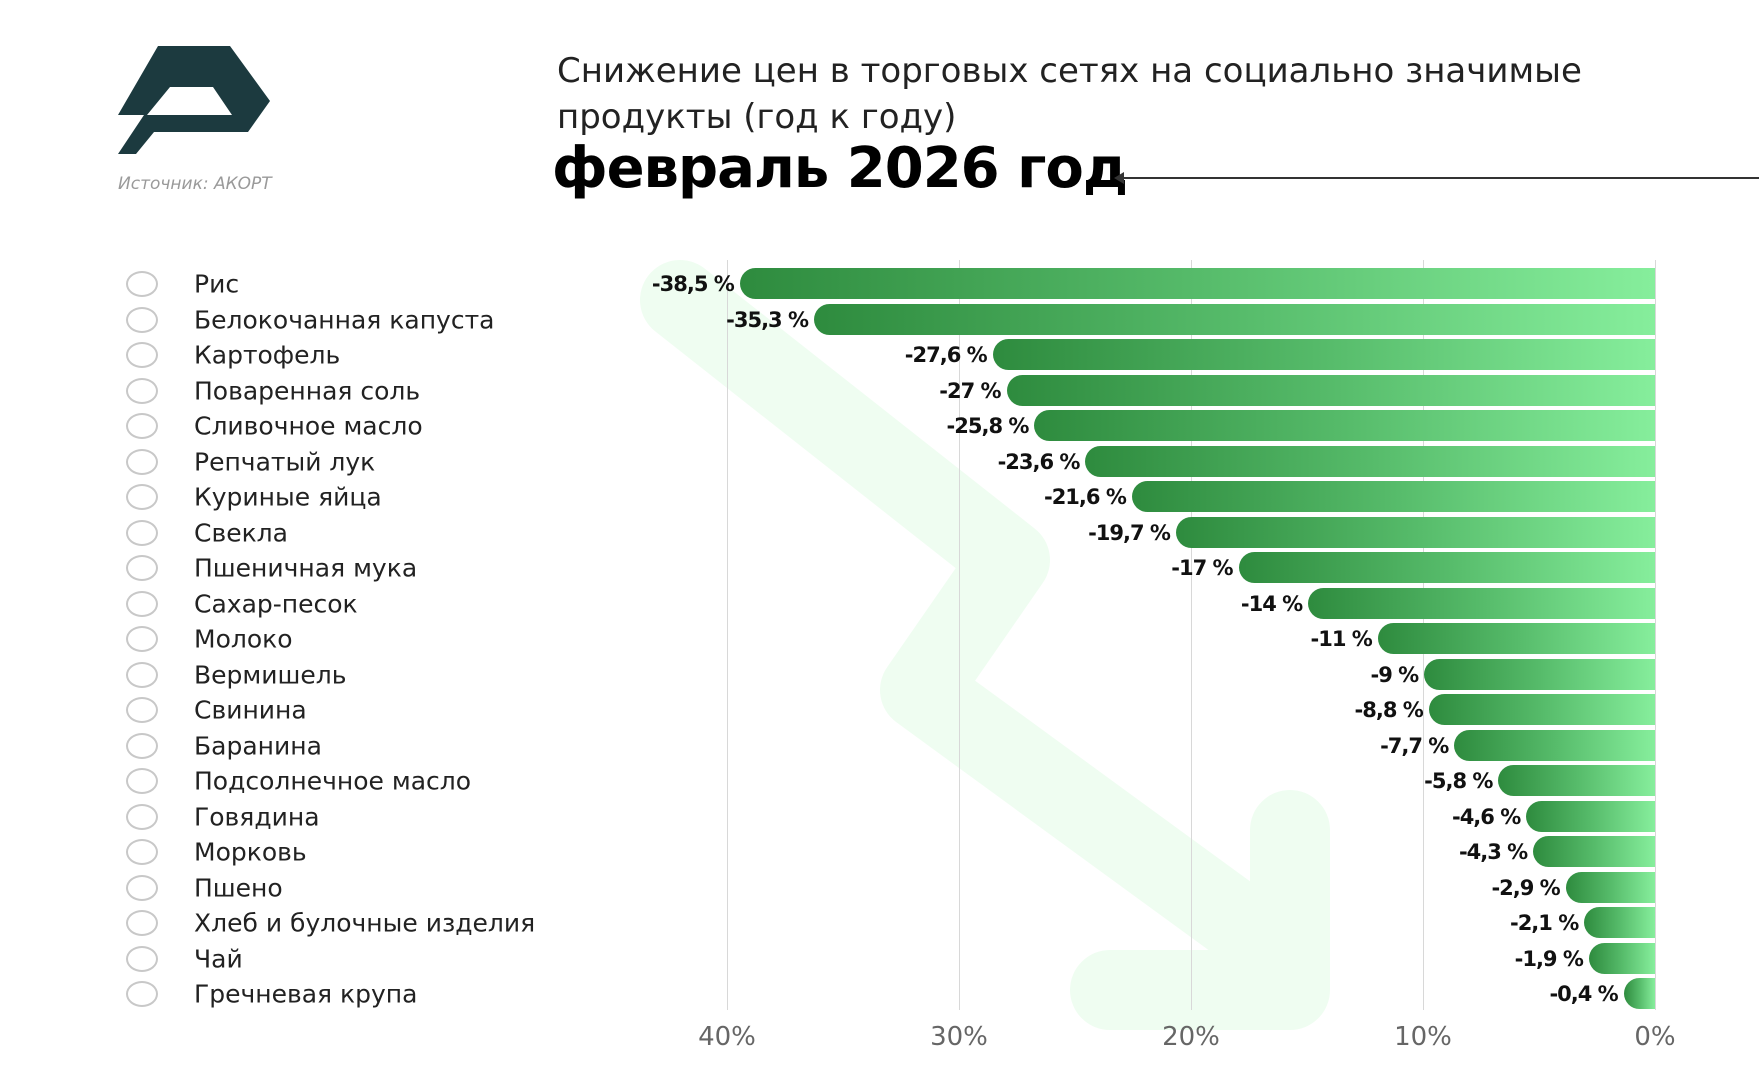 The image size is (1759, 1080). What do you see at coordinates (1039, 461) in the screenshot?
I see `value-label: -23,6 %` at bounding box center [1039, 461].